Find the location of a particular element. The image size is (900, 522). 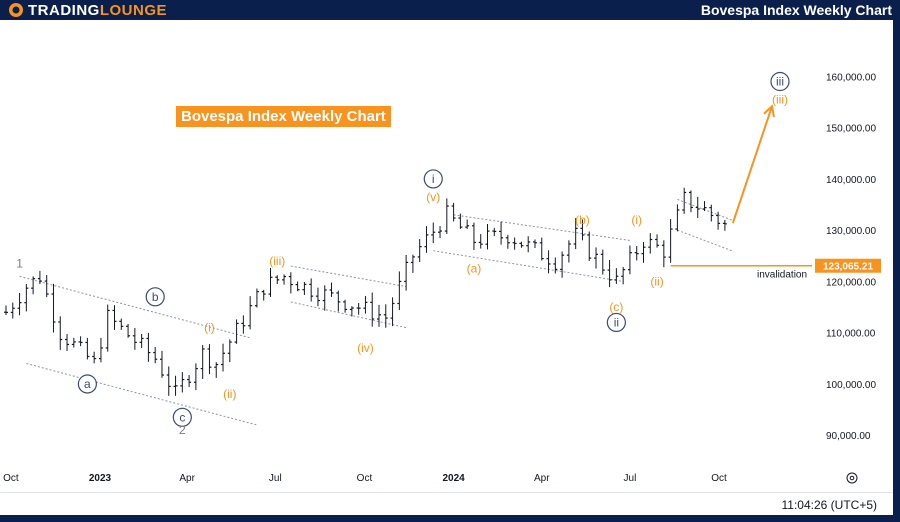

wave-label: a is located at coordinates (87, 384).